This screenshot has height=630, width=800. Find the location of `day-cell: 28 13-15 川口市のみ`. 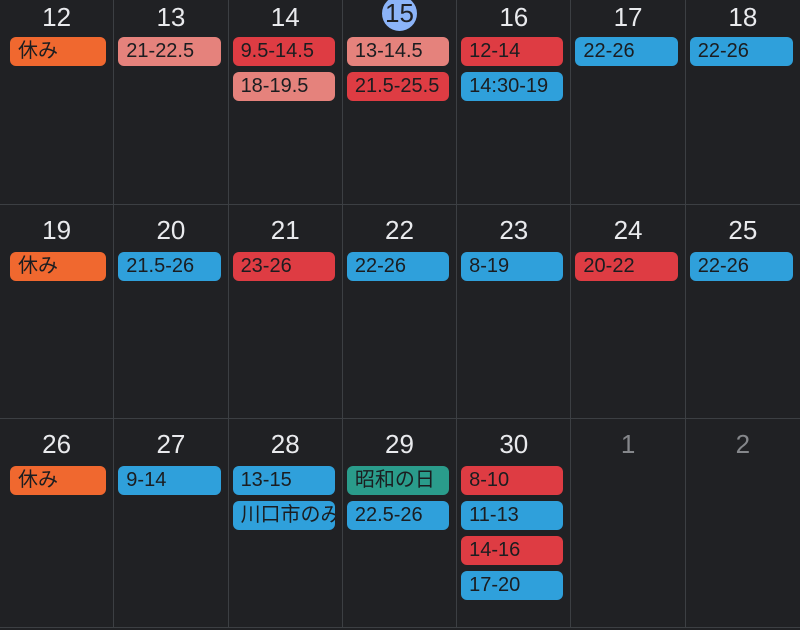

day-cell: 28 13-15 川口市のみ is located at coordinates (286, 523).